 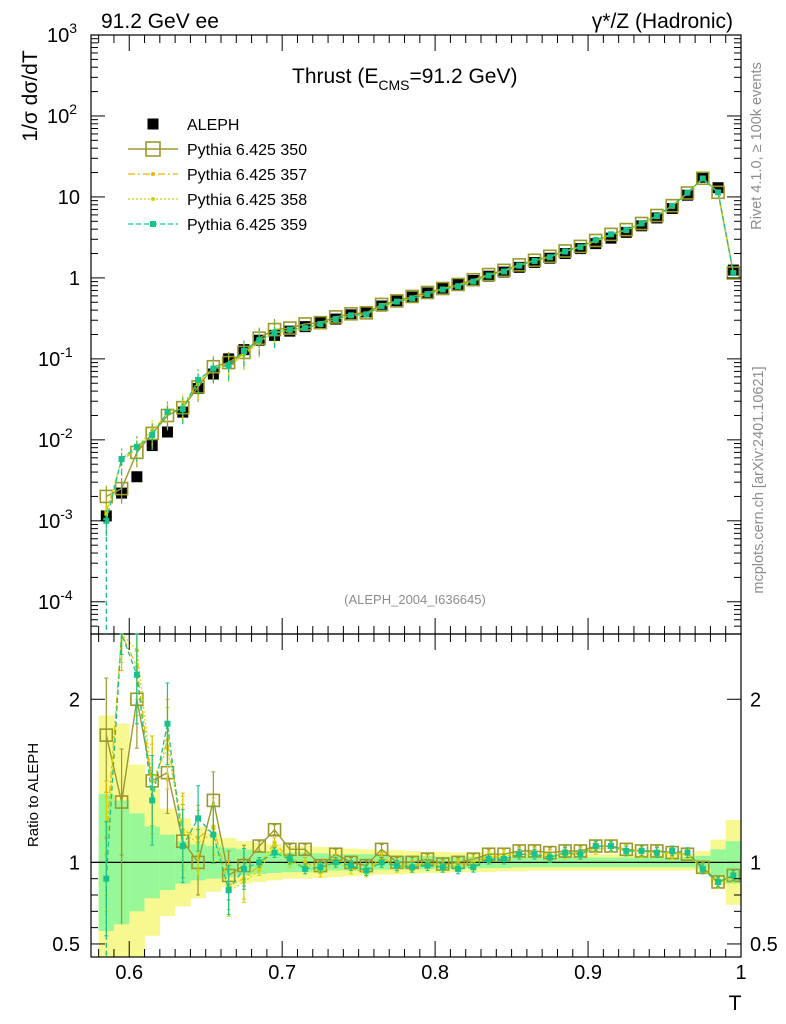 I want to click on x-tick-label: 0.8, so click(x=435, y=973).